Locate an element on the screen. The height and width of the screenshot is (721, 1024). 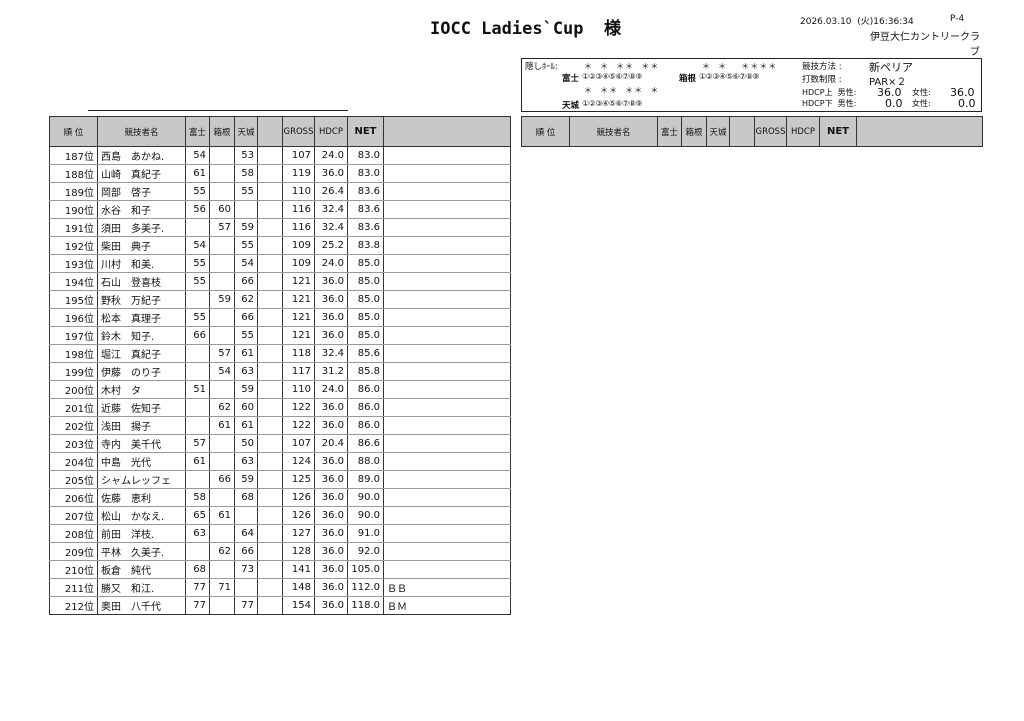
cell-rank: 203位 is located at coordinates (73, 443).